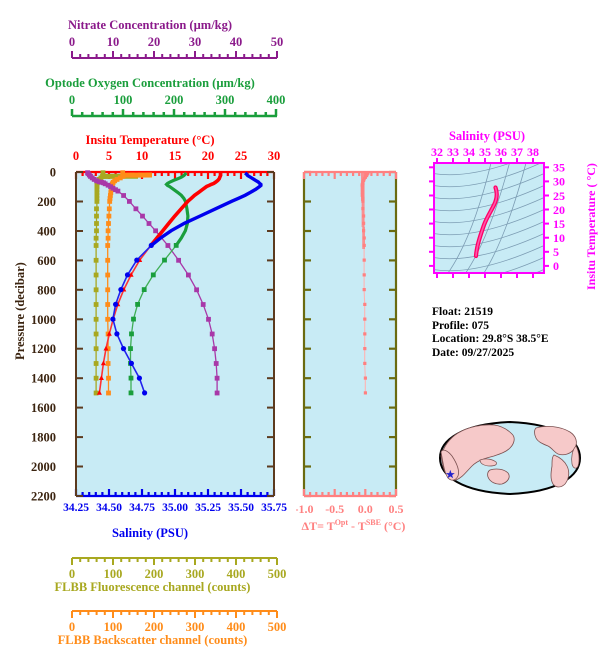 The height and width of the screenshot is (663, 609). What do you see at coordinates (485, 152) in the screenshot?
I see `ts-sal-tick-3: 35` at bounding box center [485, 152].